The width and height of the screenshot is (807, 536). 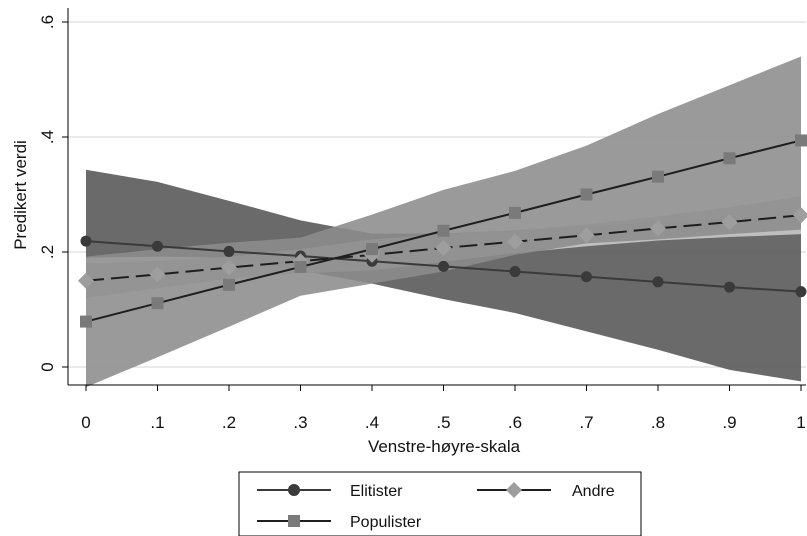 I want to click on legend-marker-diamond, so click(x=514, y=490).